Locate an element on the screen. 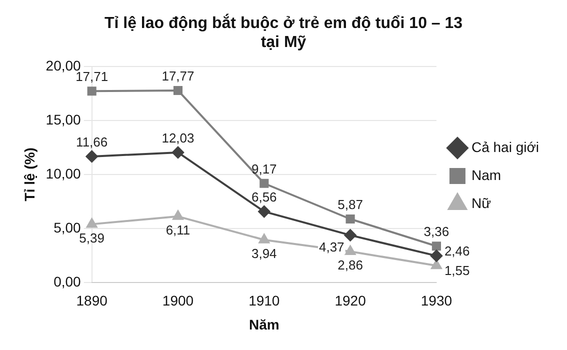  y-tick-label: 0,00 is located at coordinates (68, 281).